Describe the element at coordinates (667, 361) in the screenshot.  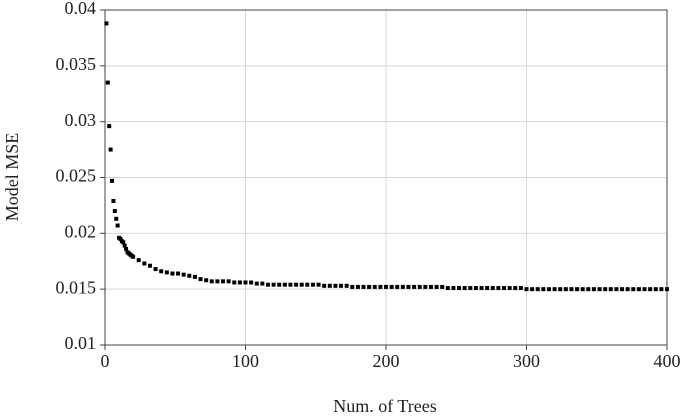
I see `x-tick-label: 400` at that location.